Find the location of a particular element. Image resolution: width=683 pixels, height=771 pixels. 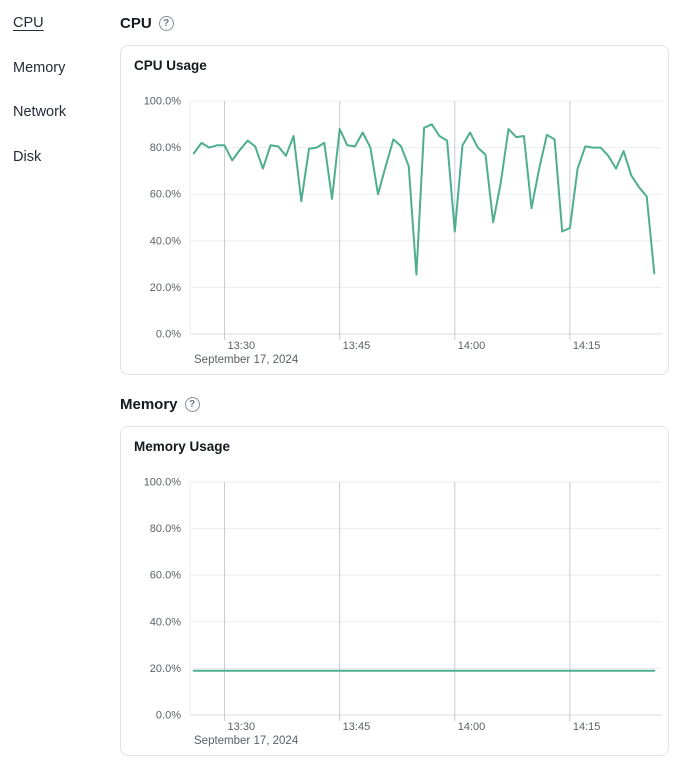

sidebar-item-disk: Disk is located at coordinates (27, 156).